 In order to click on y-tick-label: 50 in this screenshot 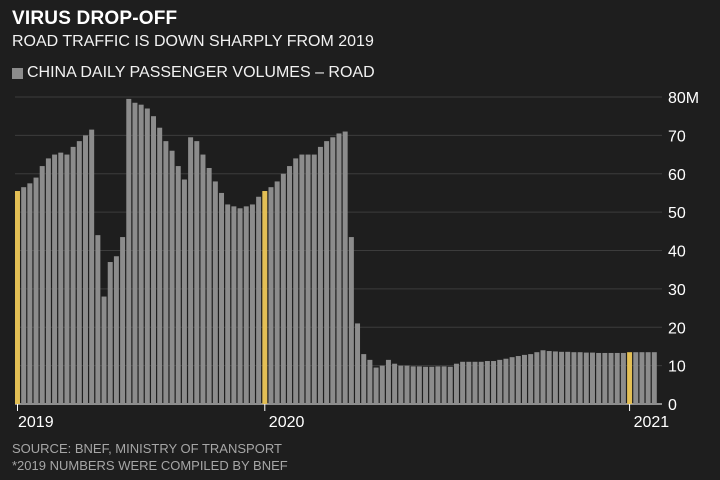, I will do `click(677, 213)`.